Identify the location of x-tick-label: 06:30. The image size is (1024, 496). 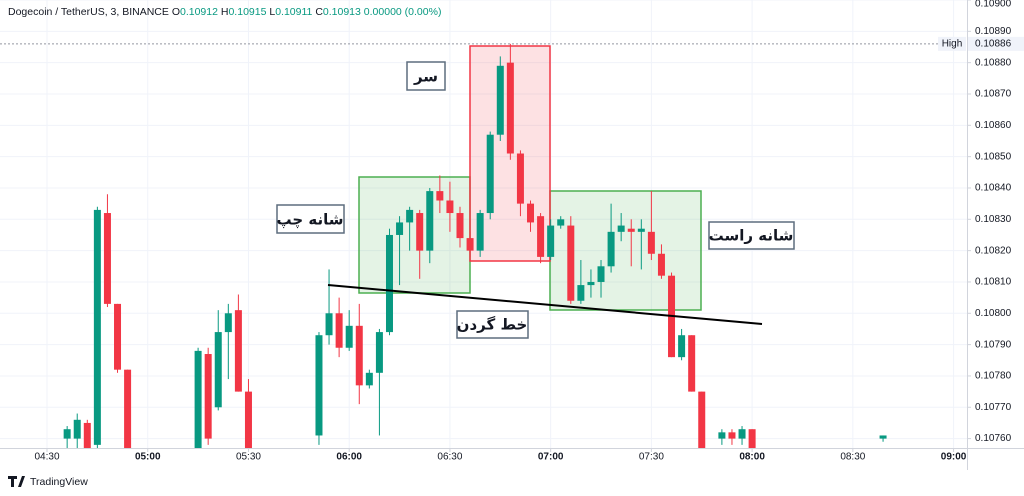
(449, 457).